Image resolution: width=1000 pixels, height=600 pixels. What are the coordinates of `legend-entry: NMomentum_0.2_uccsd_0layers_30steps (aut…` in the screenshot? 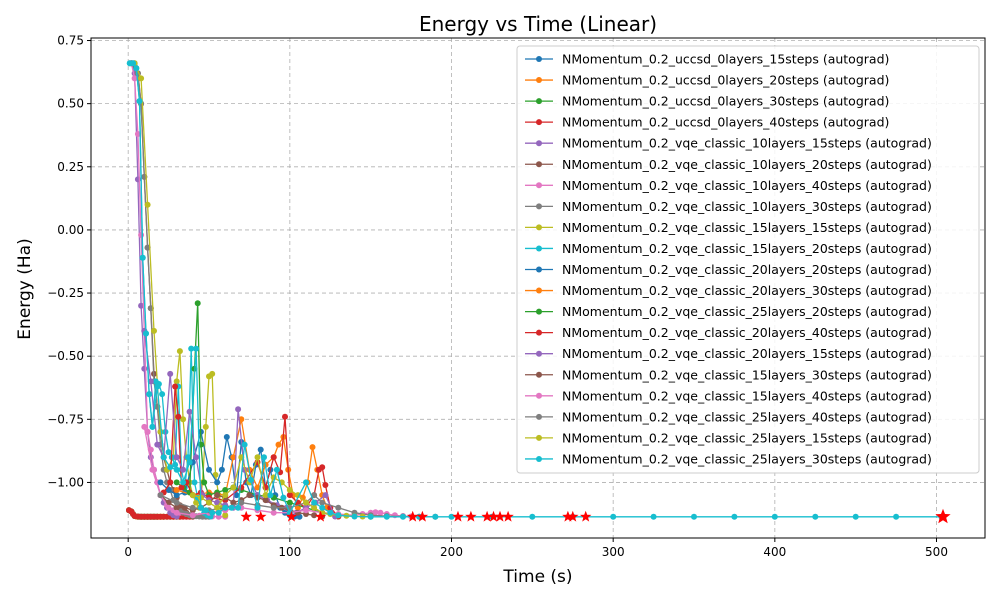 It's located at (707, 101).